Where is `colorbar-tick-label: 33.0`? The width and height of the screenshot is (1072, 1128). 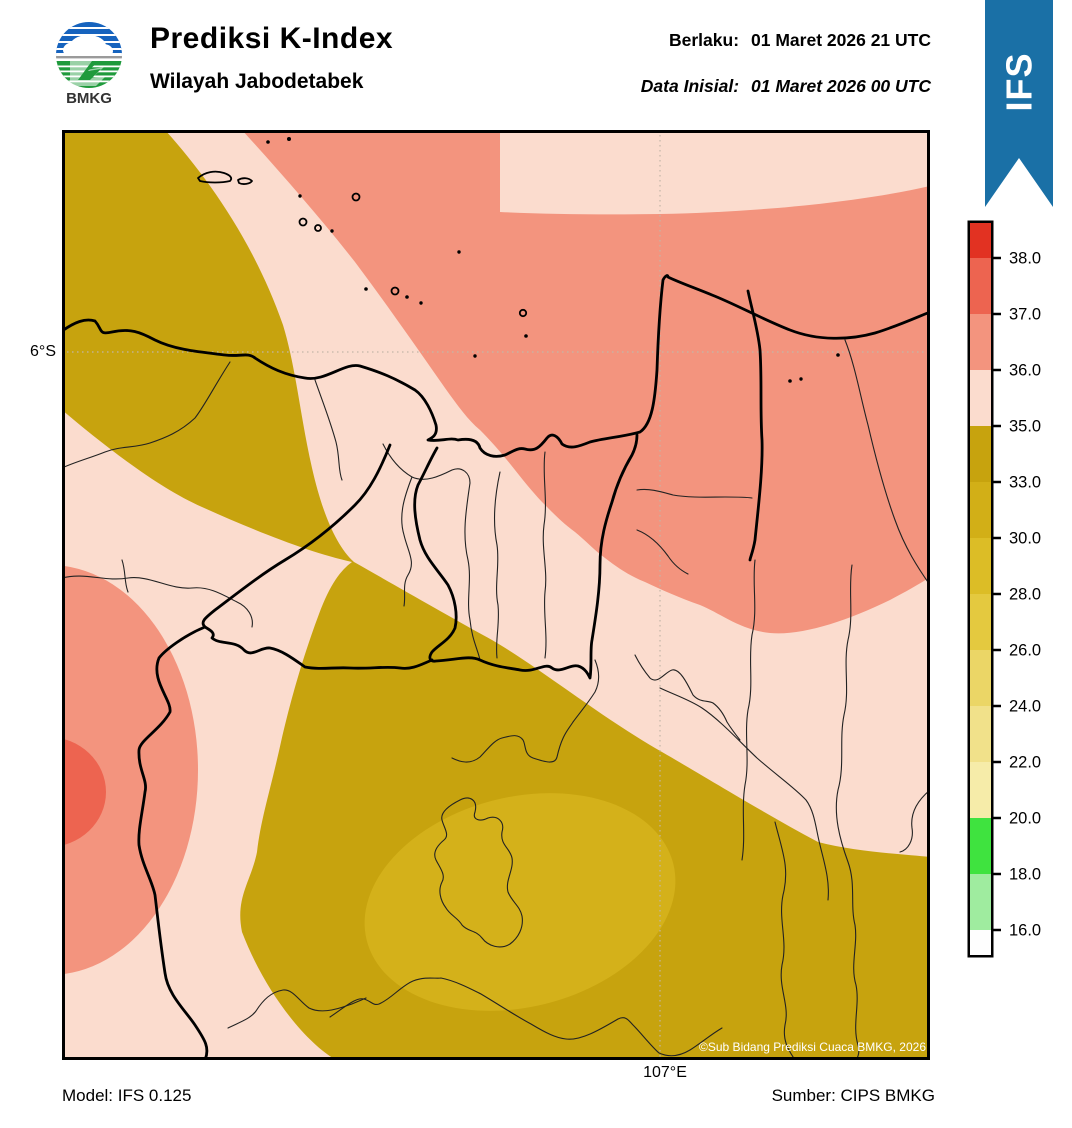 colorbar-tick-label: 33.0 is located at coordinates (1025, 483).